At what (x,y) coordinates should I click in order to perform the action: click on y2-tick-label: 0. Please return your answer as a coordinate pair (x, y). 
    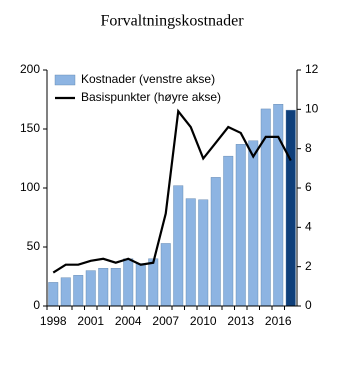
    Looking at the image, I should click on (308, 305).